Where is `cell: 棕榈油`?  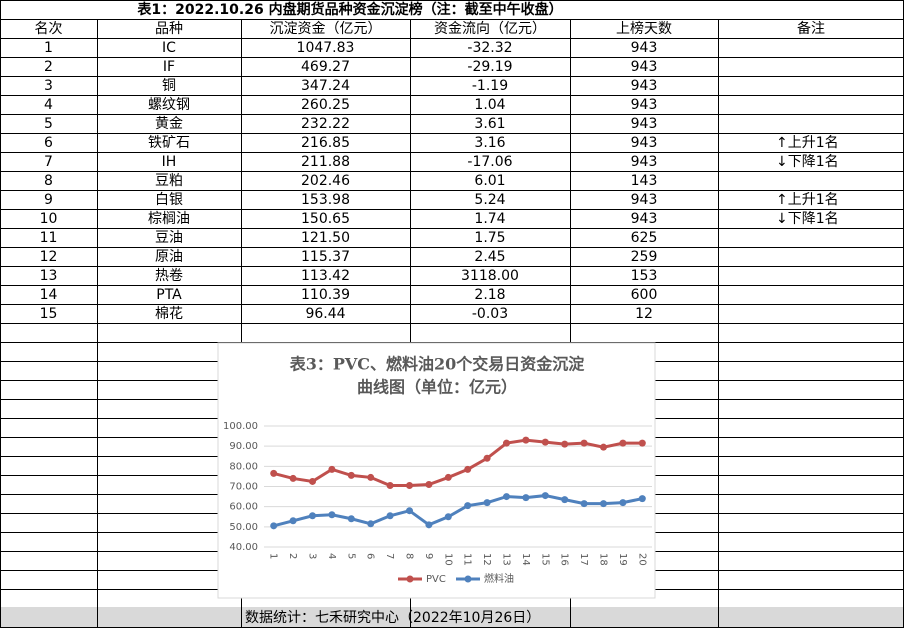
cell: 棕榈油 is located at coordinates (169, 219).